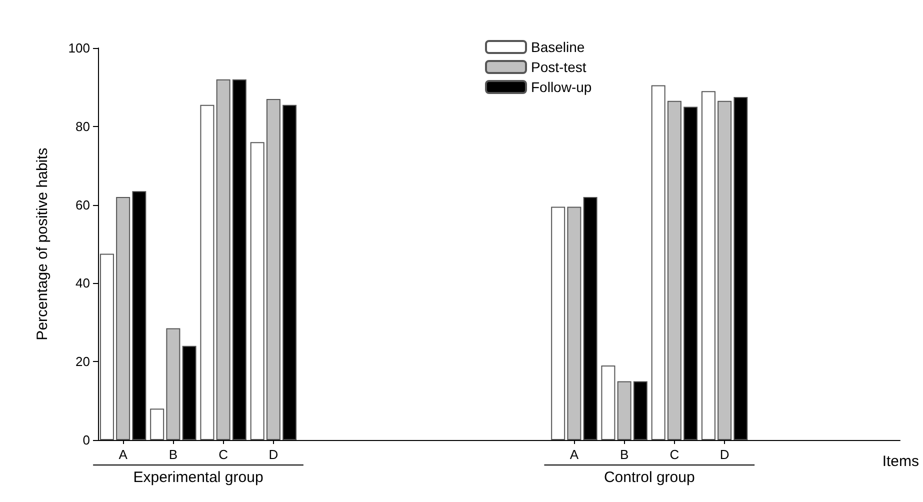  What do you see at coordinates (558, 67) in the screenshot?
I see `legend-label: Post-test` at bounding box center [558, 67].